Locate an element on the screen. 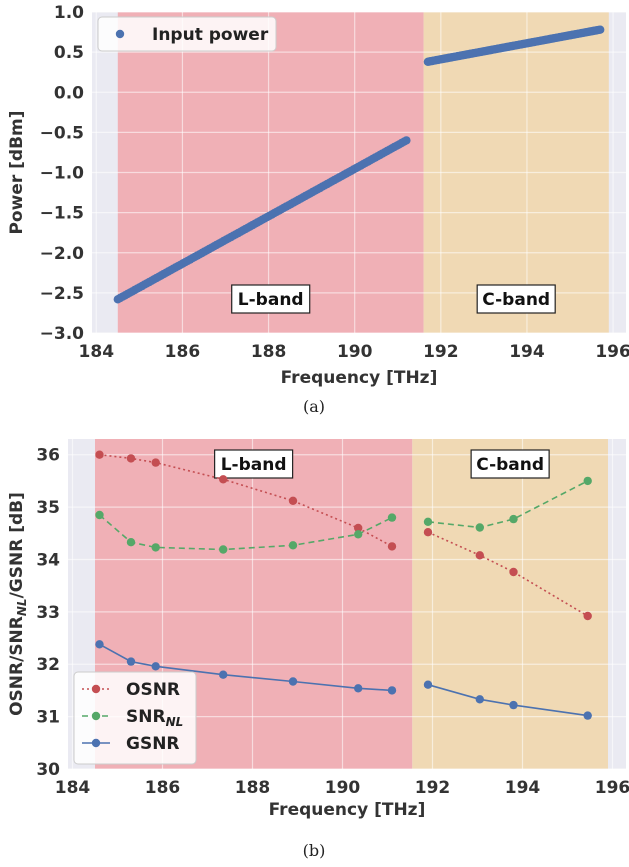 The height and width of the screenshot is (867, 629). y-tick-label: 30 is located at coordinates (48, 770).